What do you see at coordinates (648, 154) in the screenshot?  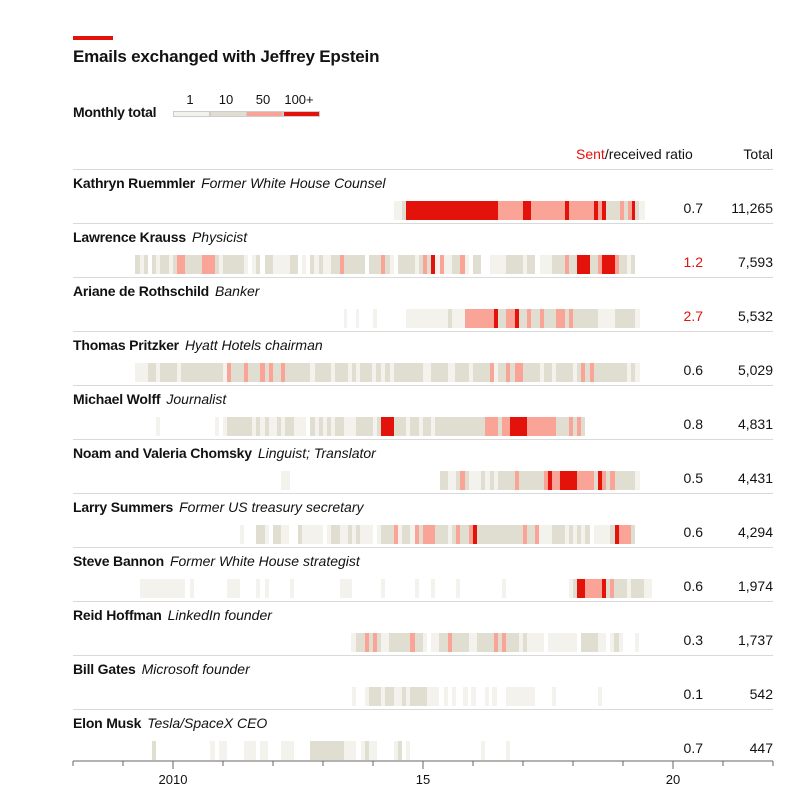 I see `received-ratio-label: /received ratio` at bounding box center [648, 154].